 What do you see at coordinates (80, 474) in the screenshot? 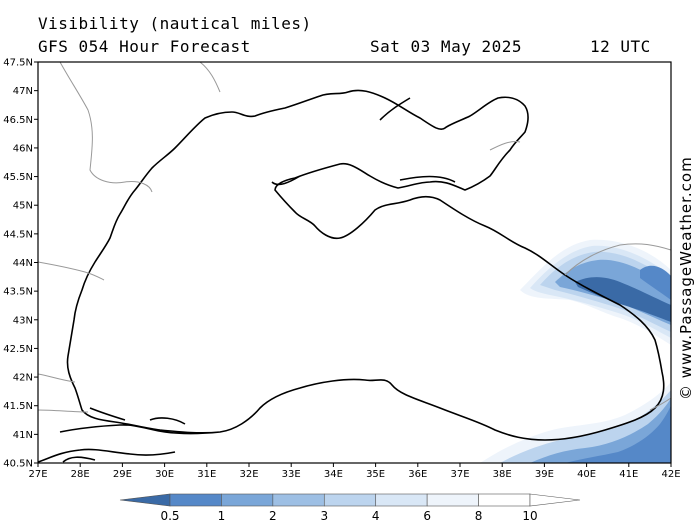
I see `lon-tick-label: 28E` at bounding box center [80, 474].